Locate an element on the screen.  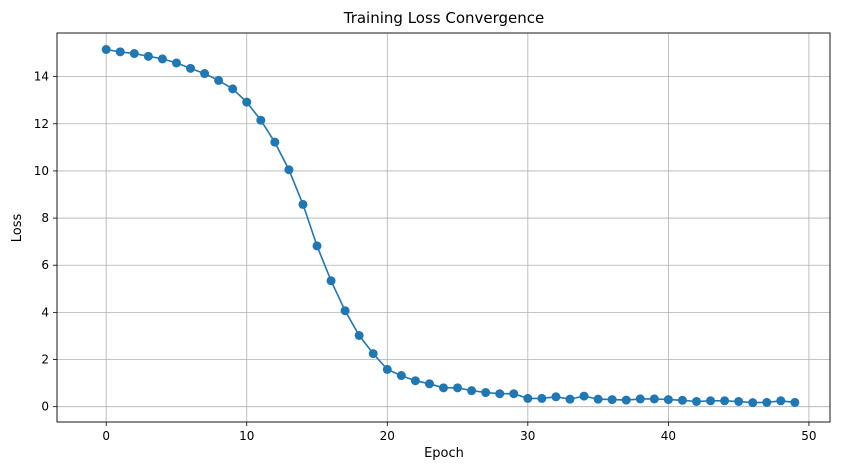
y-axis-ticks: 0 2 4 6 8 10 12 14 is located at coordinates (45, 242).